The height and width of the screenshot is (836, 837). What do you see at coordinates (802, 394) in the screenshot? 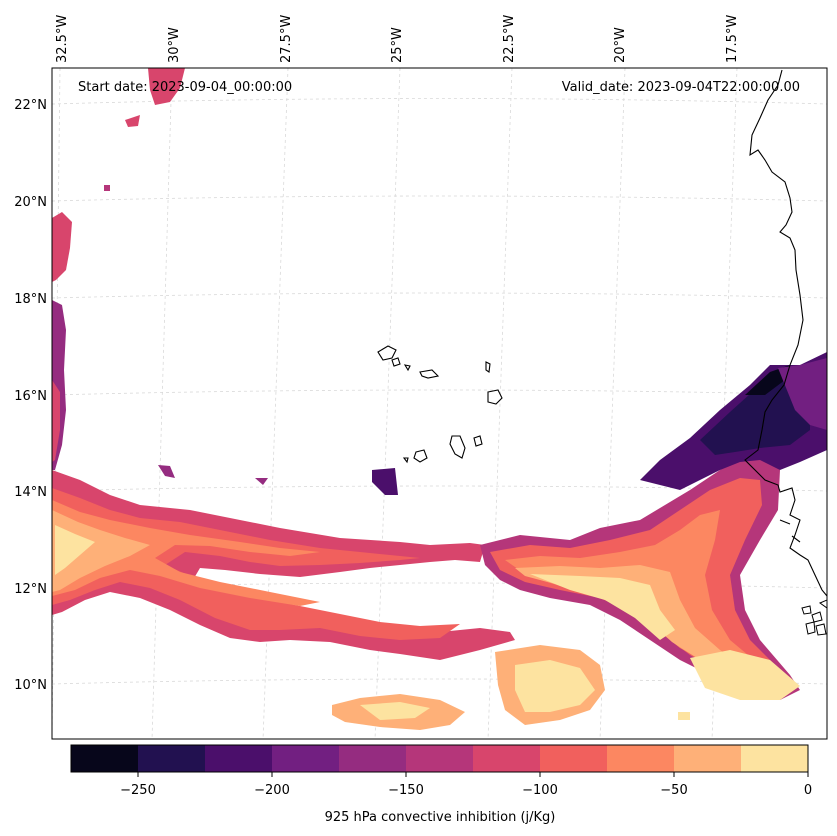
I see `cin-northeast-coastal` at bounding box center [802, 394].